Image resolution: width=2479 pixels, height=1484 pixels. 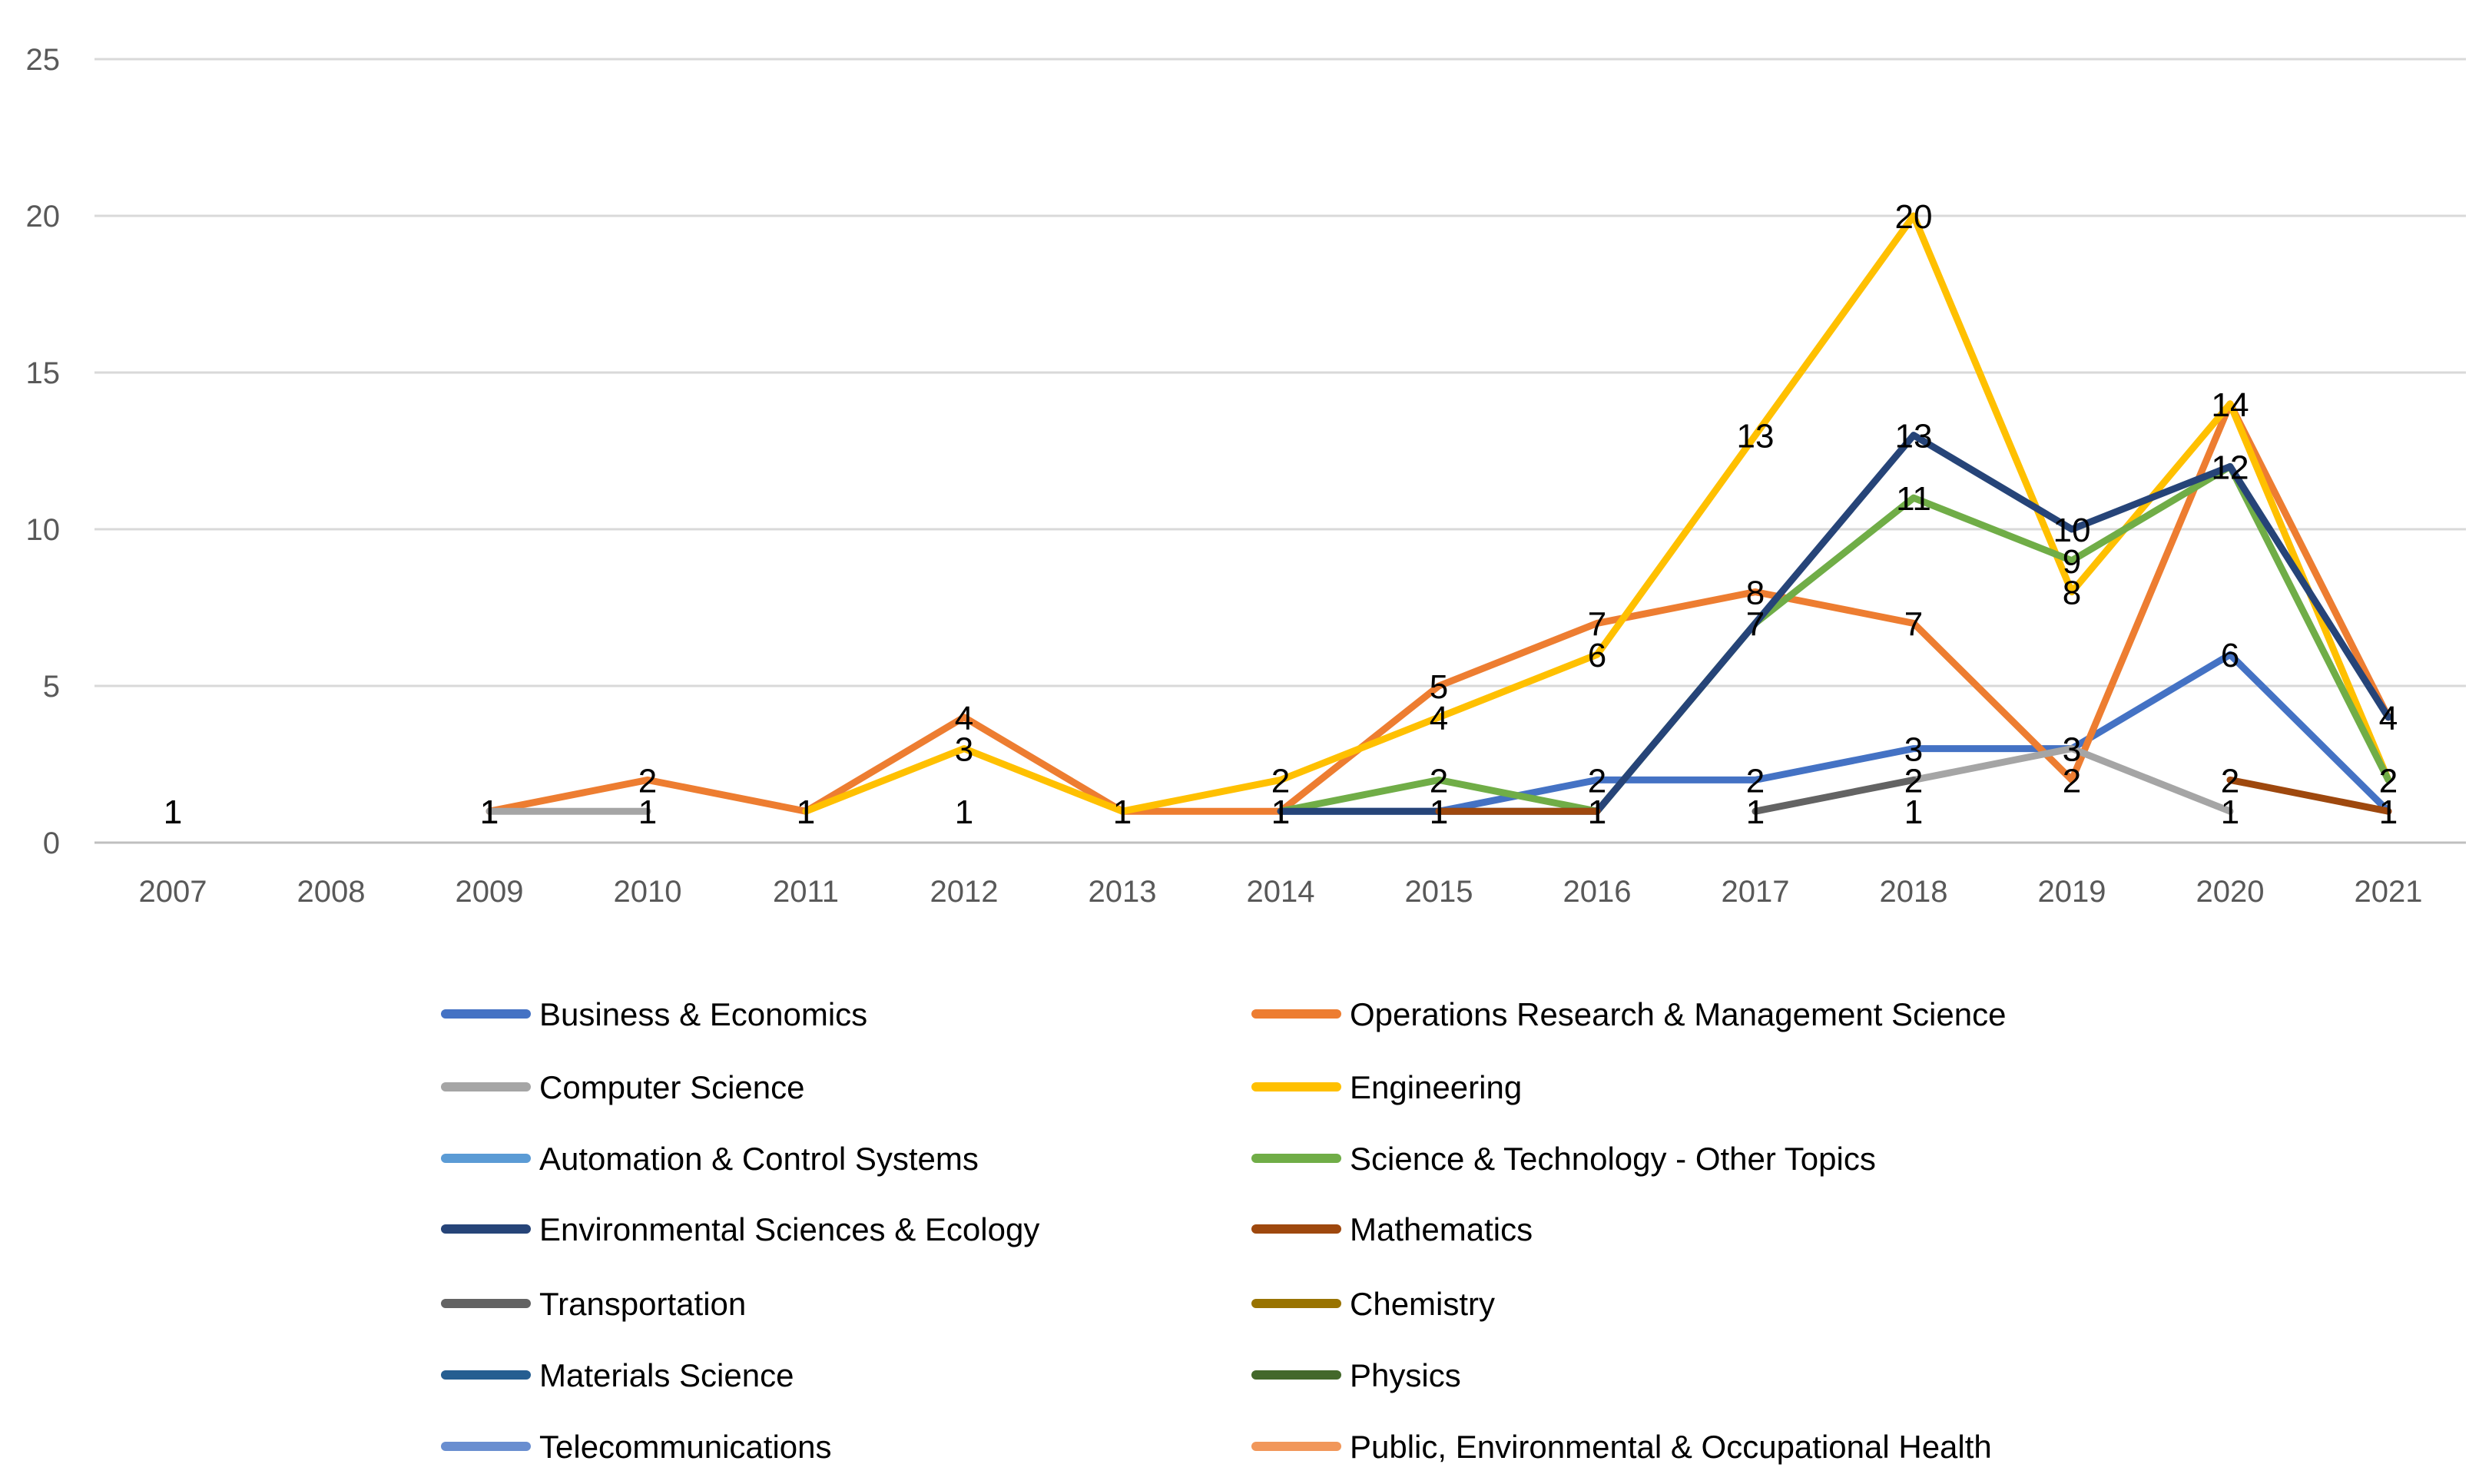 What do you see at coordinates (703, 1014) in the screenshot?
I see `legend-label: Business & Economics` at bounding box center [703, 1014].